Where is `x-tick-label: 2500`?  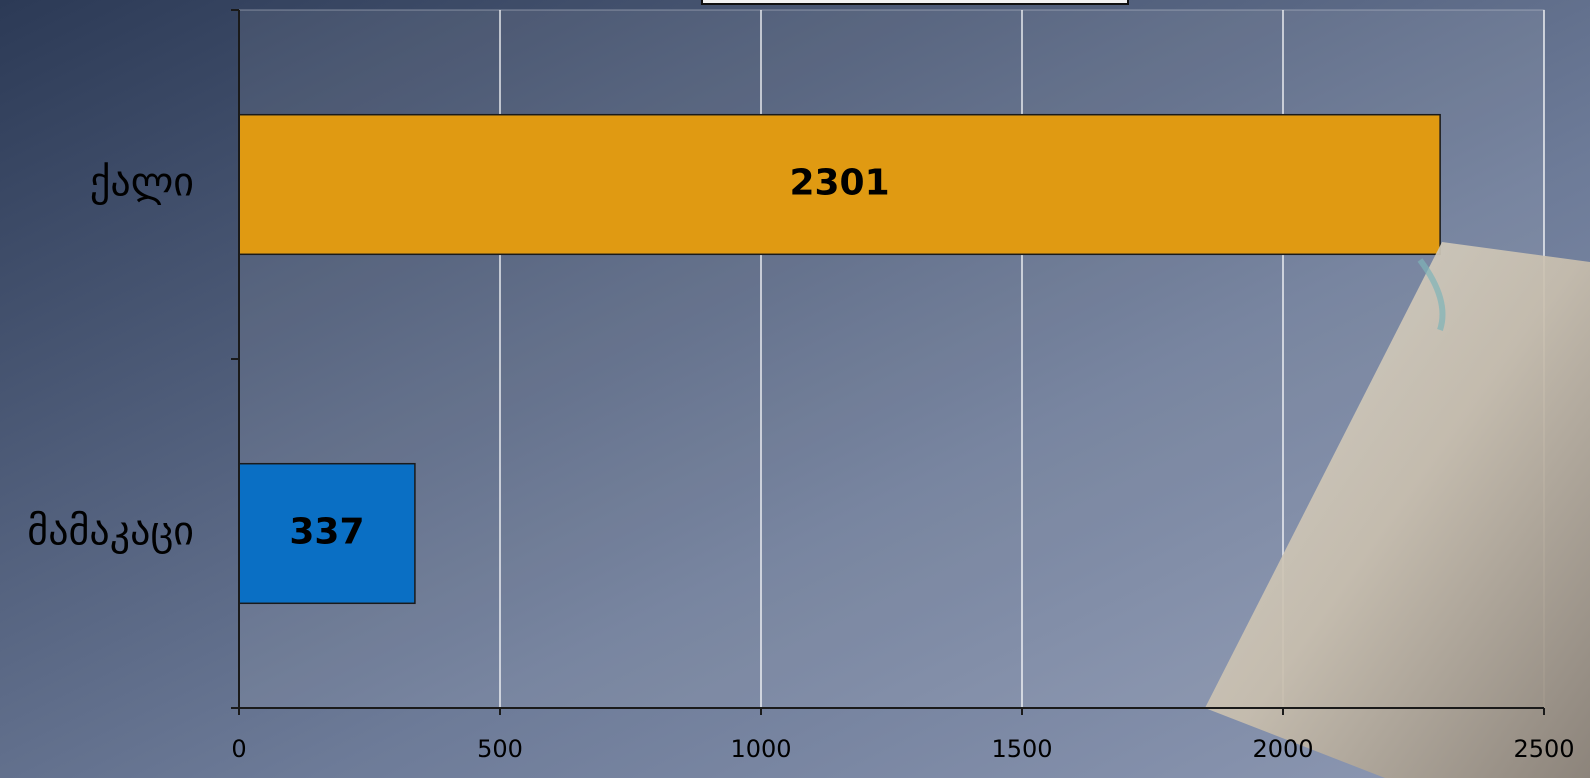 x-tick-label: 2500 is located at coordinates (1543, 749).